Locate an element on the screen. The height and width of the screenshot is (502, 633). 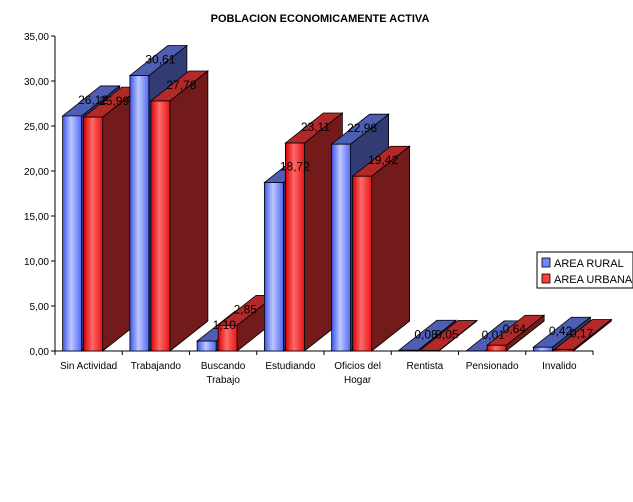
data-label: 0,64 is located at coordinates (515, 329).